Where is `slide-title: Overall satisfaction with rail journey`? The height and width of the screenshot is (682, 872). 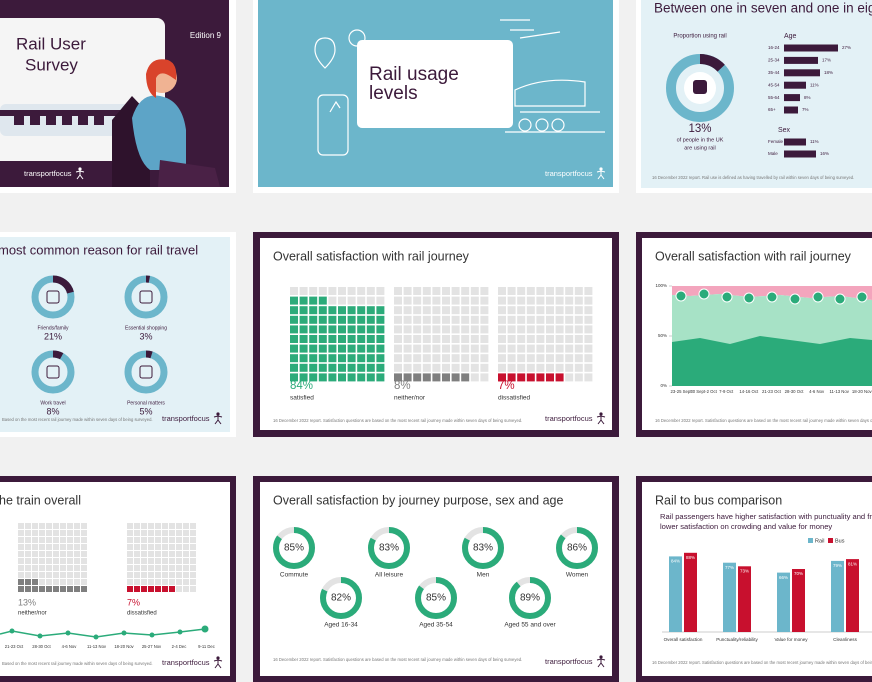
slide-title: Overall satisfaction with rail journey is located at coordinates (753, 256).